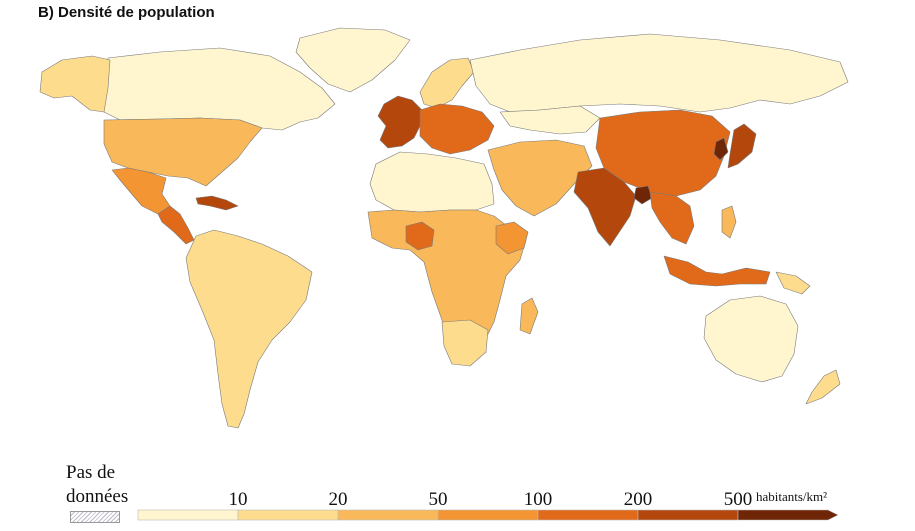 This screenshot has height=531, width=915. What do you see at coordinates (793, 283) in the screenshot?
I see `region-papua-new-guinea` at bounding box center [793, 283].